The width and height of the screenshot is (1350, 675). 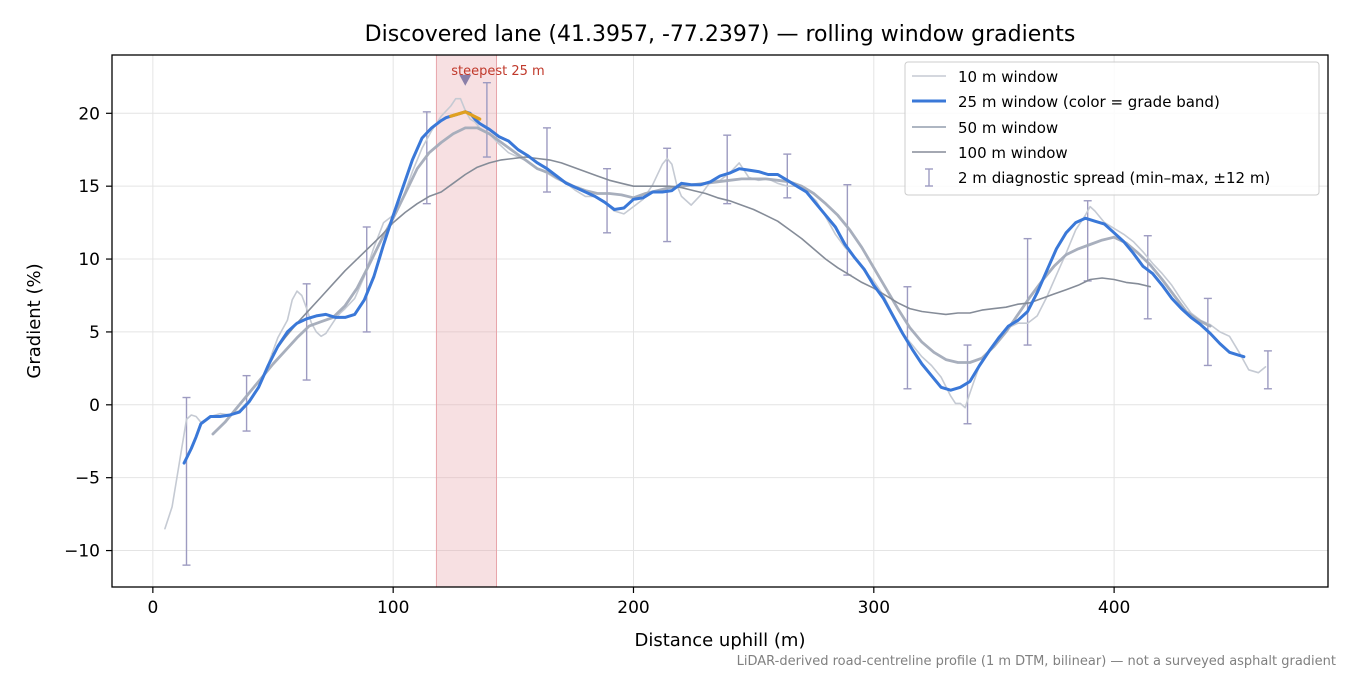 I want to click on x-tick-label: 200, so click(x=633, y=608).